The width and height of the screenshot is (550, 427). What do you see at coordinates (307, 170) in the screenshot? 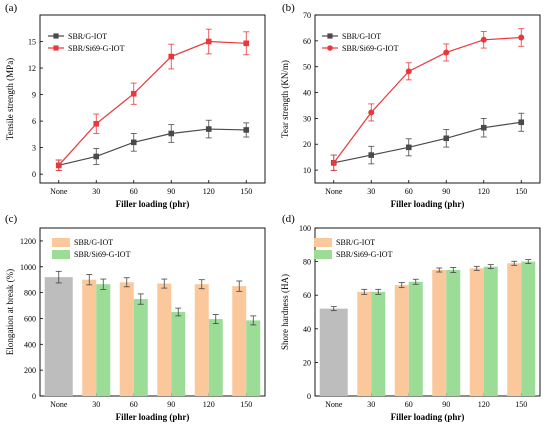
I see `y-tick-label: 10` at bounding box center [307, 170].